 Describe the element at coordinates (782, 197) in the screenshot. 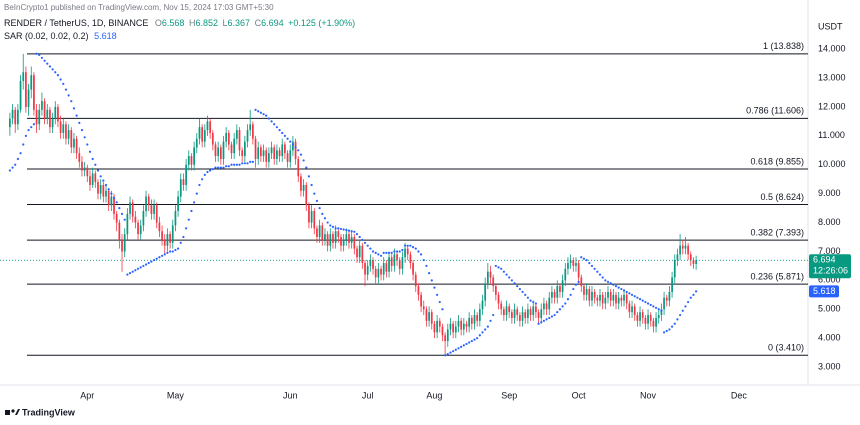

I see `fib-label: 0.5 (8.624)` at that location.